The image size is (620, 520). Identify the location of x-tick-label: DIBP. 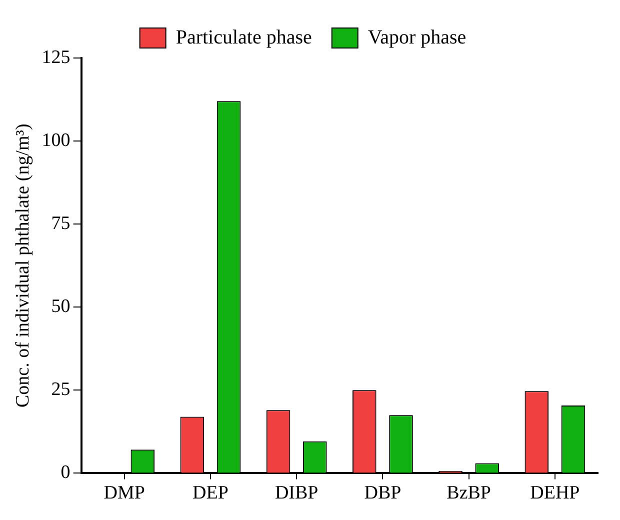
(296, 493).